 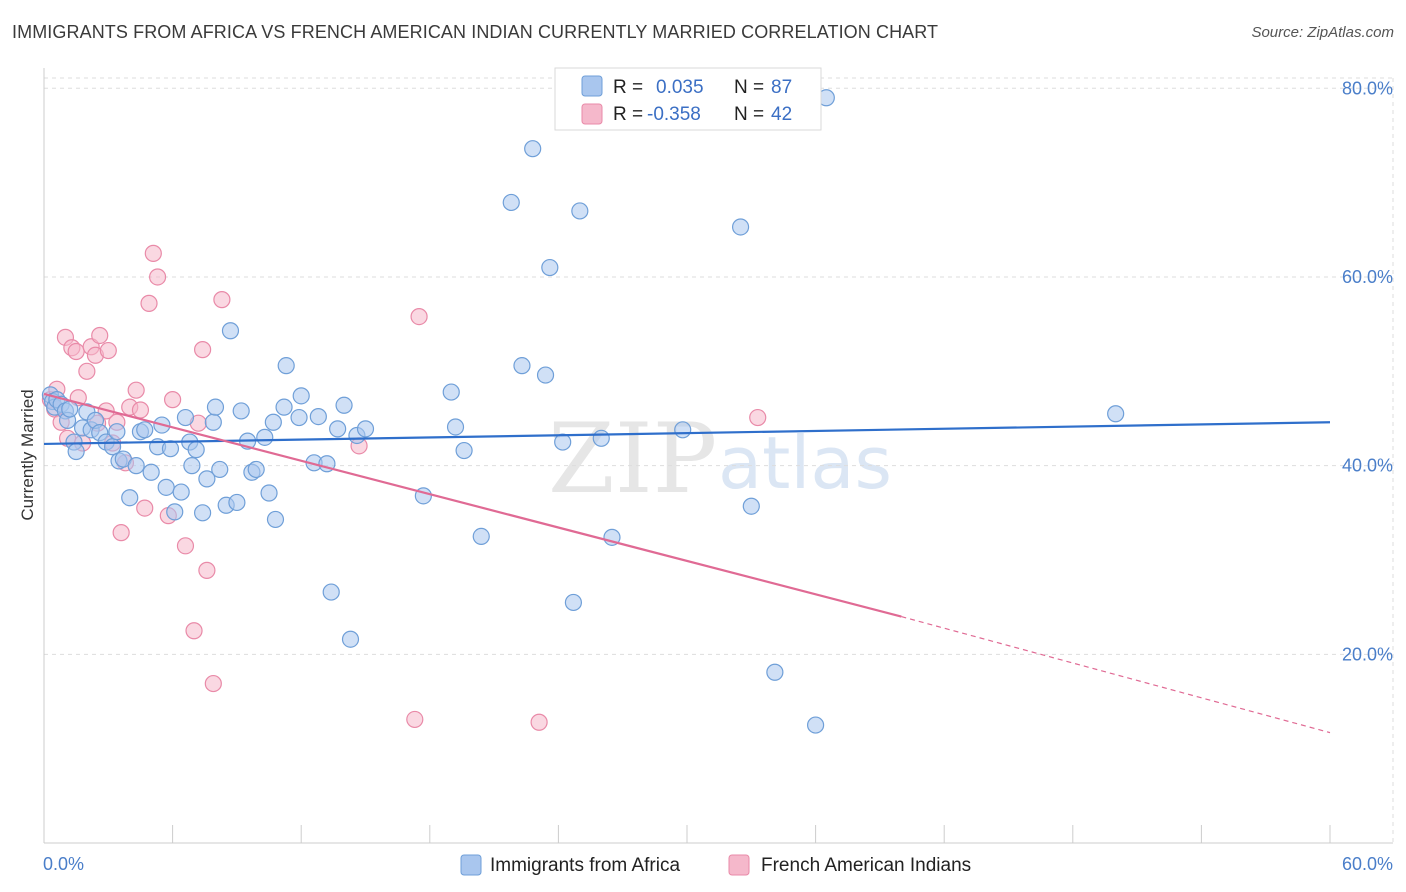 I want to click on bottom-legend-label-french-american-indians: French American Indians, so click(x=866, y=865).